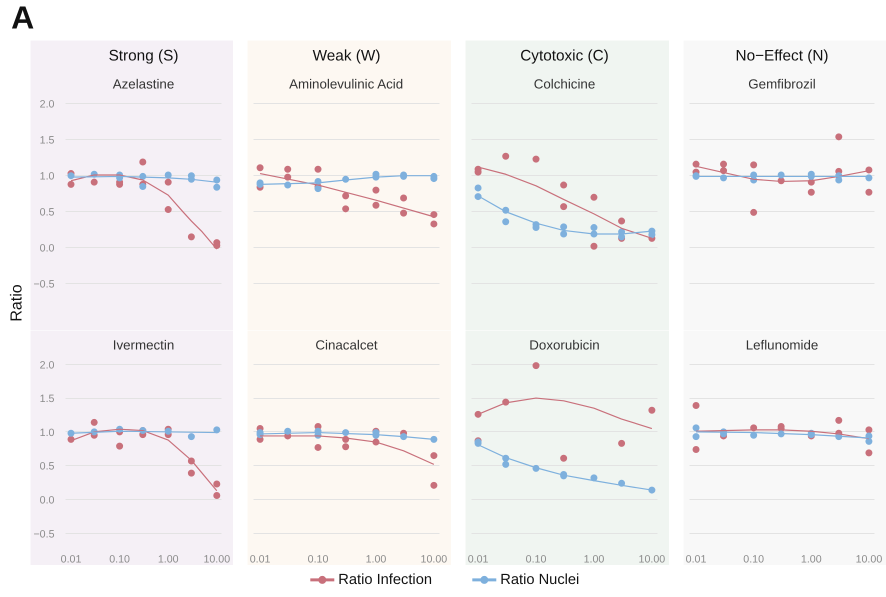 This screenshot has width=886, height=597. What do you see at coordinates (143, 56) in the screenshot?
I see `chart-title: Strong (S)` at bounding box center [143, 56].